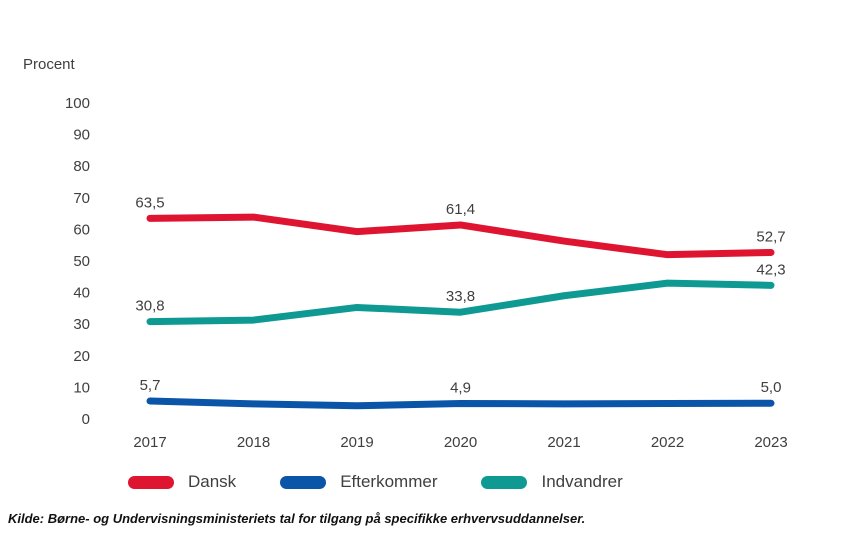 The height and width of the screenshot is (559, 864). What do you see at coordinates (81, 387) in the screenshot?
I see `y-tick-label: 10` at bounding box center [81, 387].